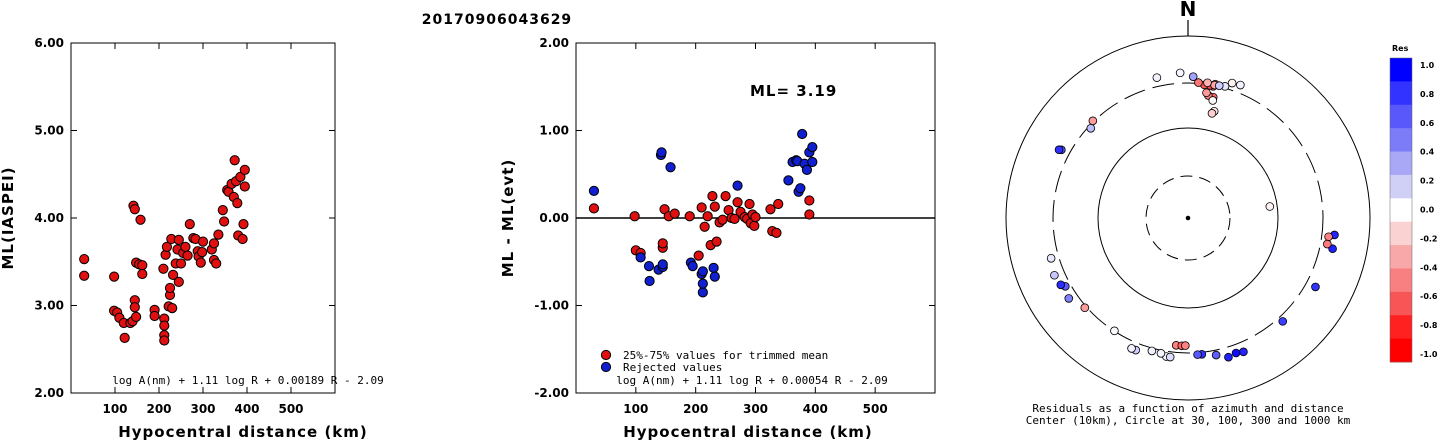 This screenshot has width=1437, height=441. Describe the element at coordinates (49, 218) in the screenshot. I see `y-tick-label: 4.00` at that location.